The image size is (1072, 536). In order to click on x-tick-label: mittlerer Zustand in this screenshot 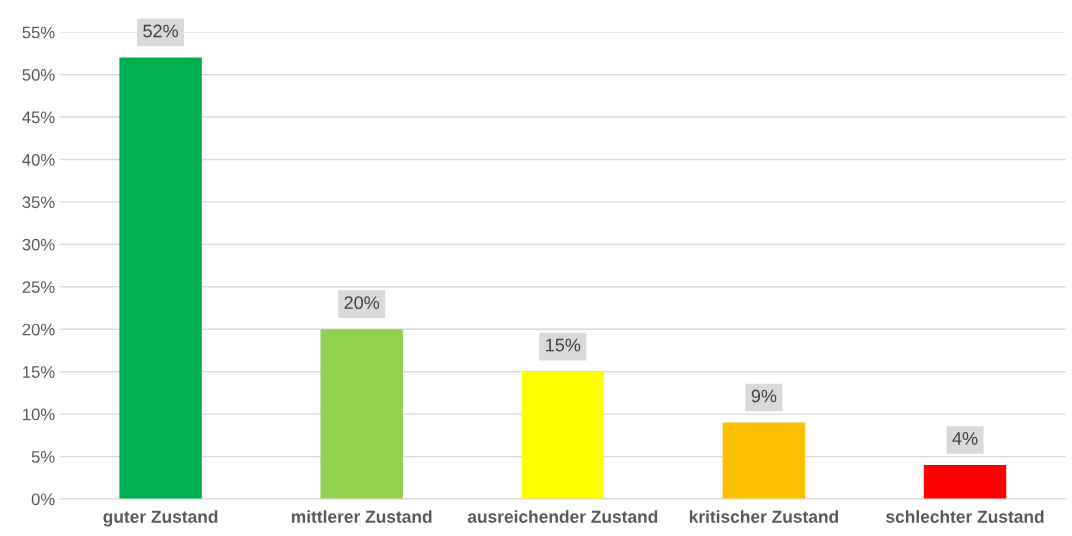, I will do `click(361, 516)`.